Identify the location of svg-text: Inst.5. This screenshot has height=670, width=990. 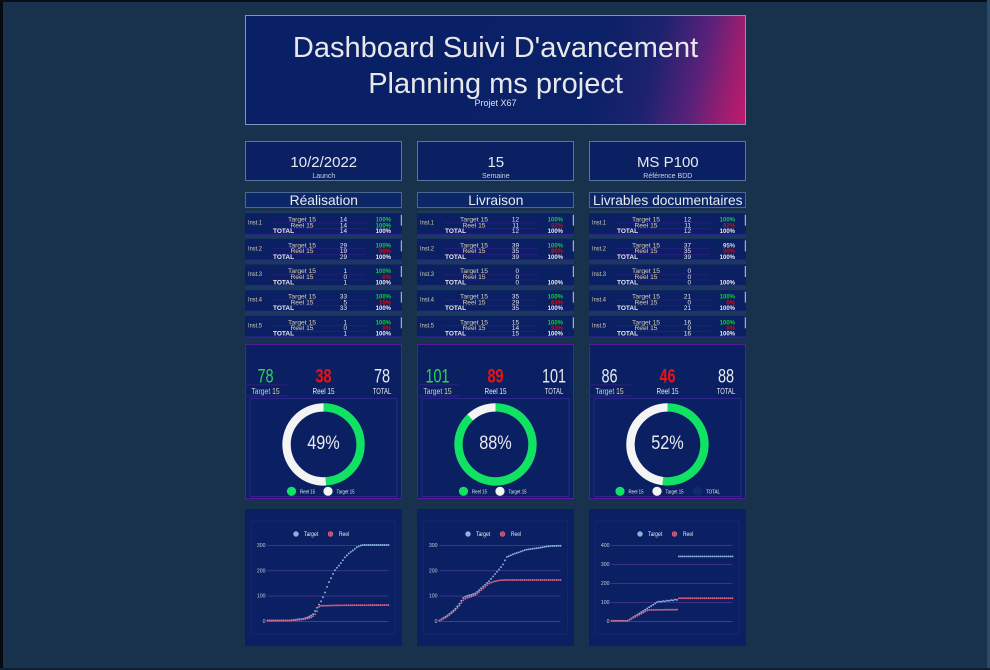
(599, 325).